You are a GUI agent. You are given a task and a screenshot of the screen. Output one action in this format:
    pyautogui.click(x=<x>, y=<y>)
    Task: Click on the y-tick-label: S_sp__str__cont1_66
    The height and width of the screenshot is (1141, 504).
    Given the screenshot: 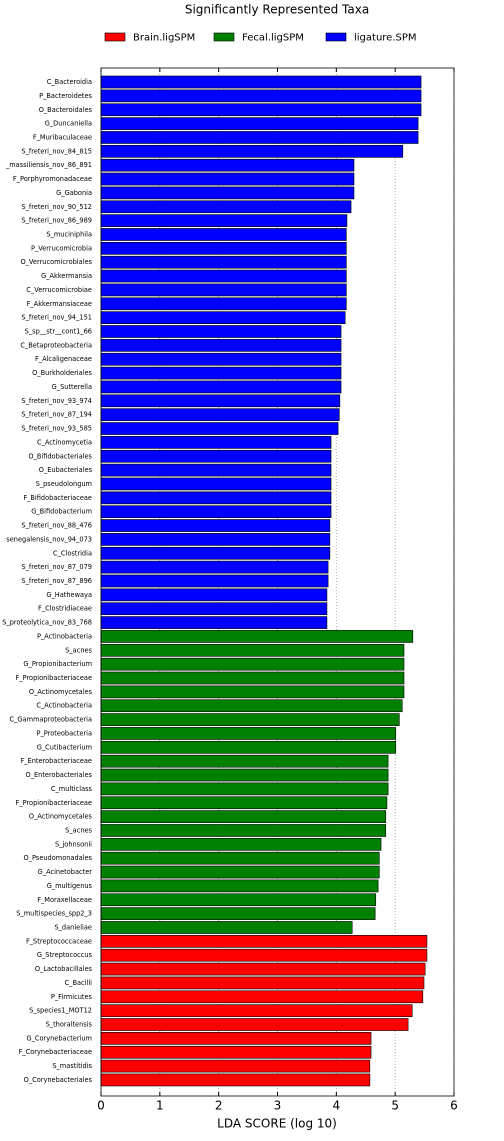 What is the action you would take?
    pyautogui.click(x=58, y=332)
    